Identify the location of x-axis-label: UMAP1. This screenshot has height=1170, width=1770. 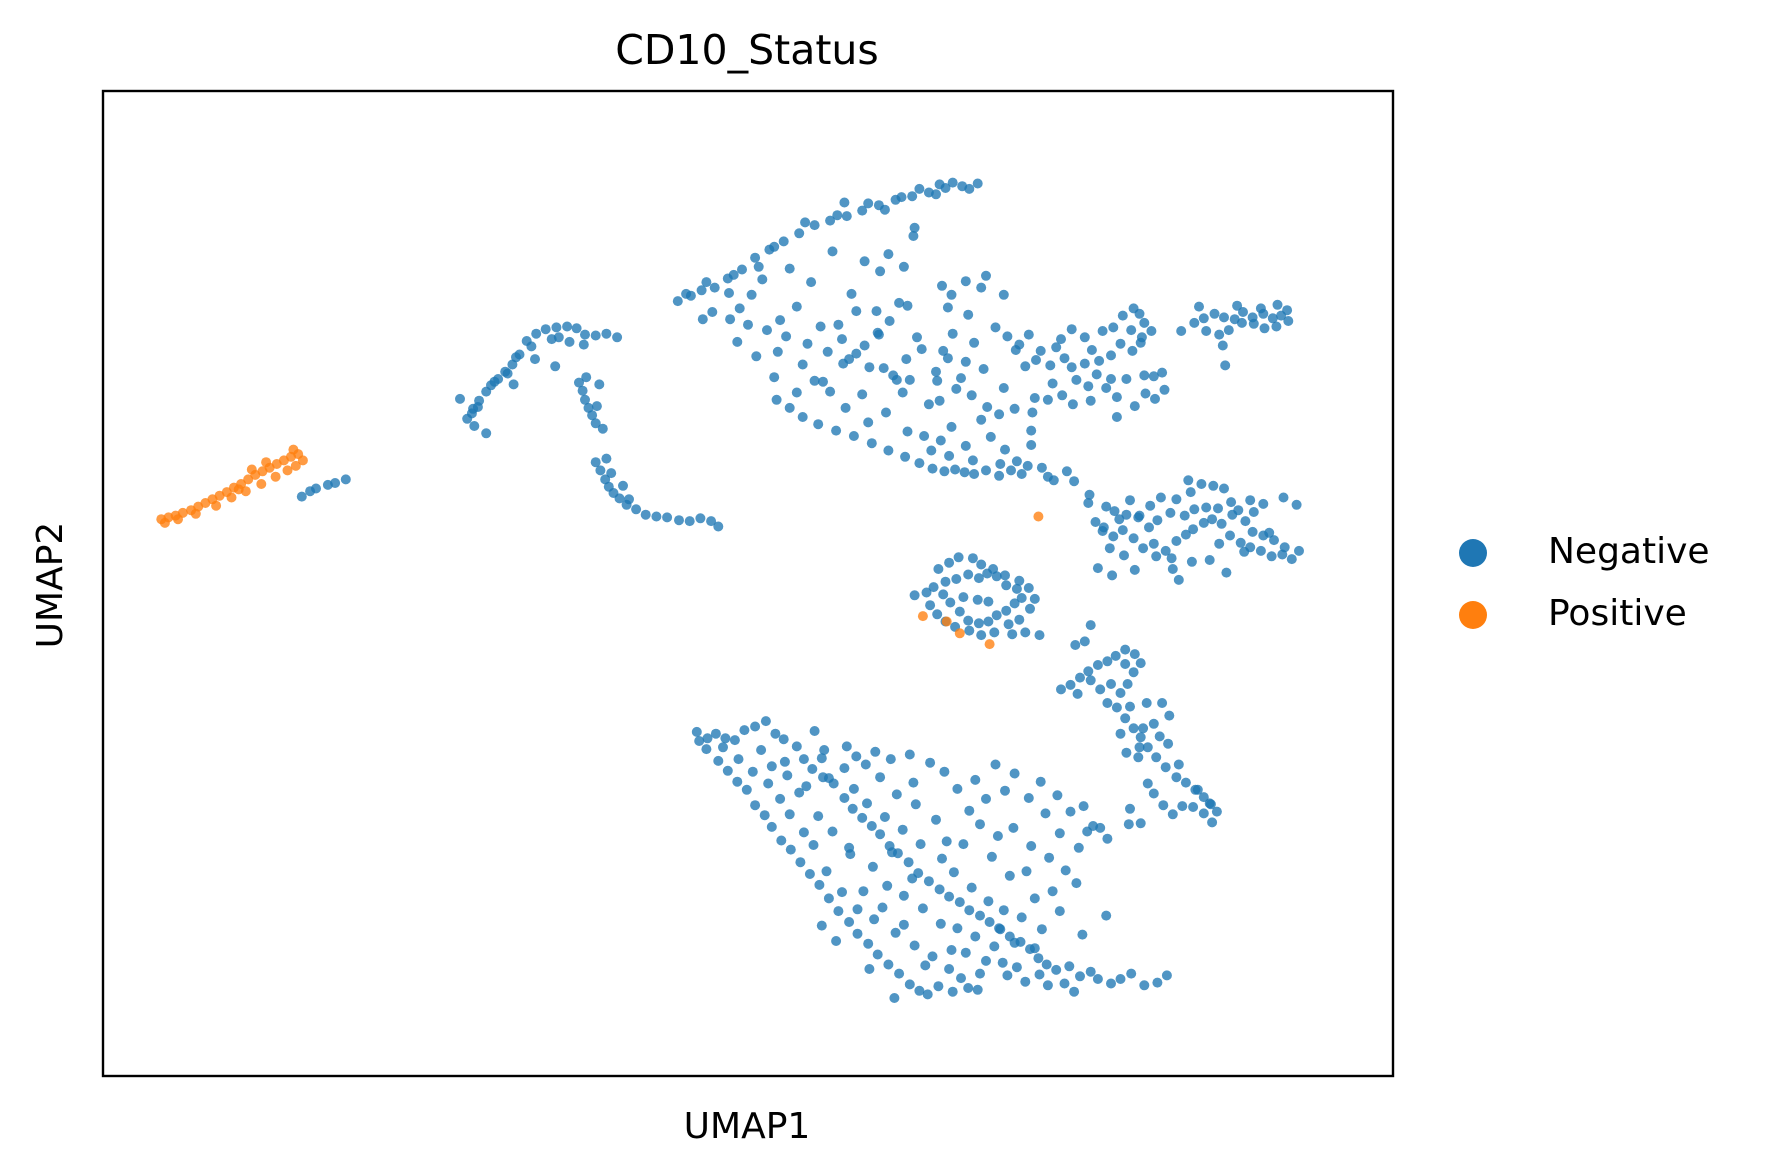
(747, 1126).